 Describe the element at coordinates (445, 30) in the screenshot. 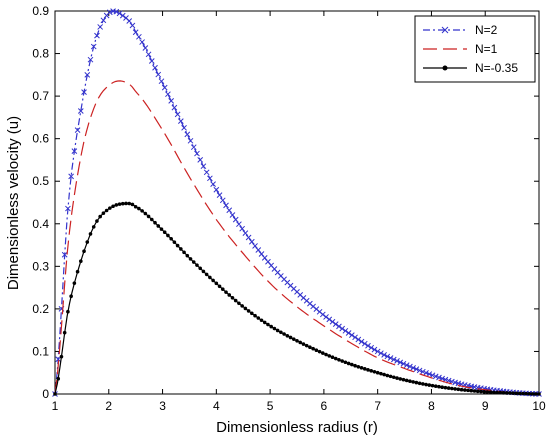

I see `legend-marker` at that location.